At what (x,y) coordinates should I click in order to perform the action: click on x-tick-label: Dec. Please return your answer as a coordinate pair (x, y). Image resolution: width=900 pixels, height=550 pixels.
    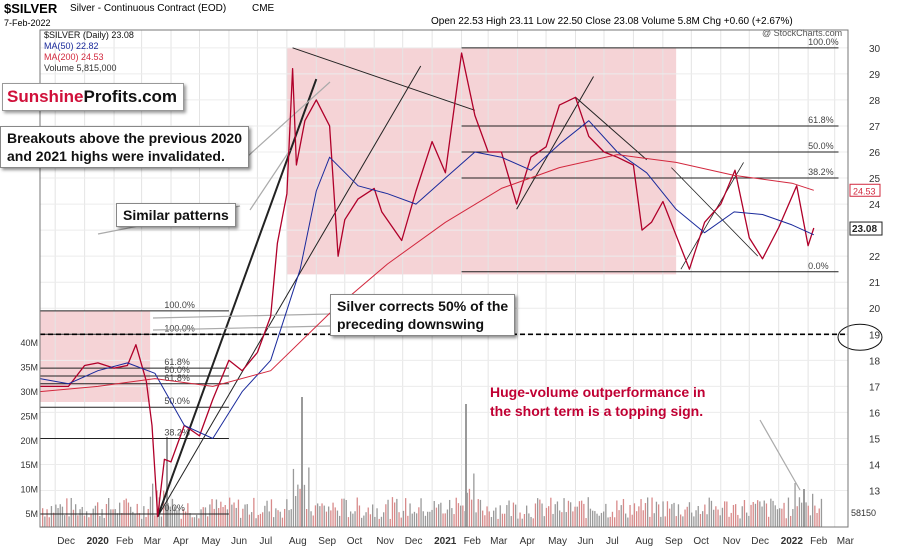
    Looking at the image, I should click on (66, 541).